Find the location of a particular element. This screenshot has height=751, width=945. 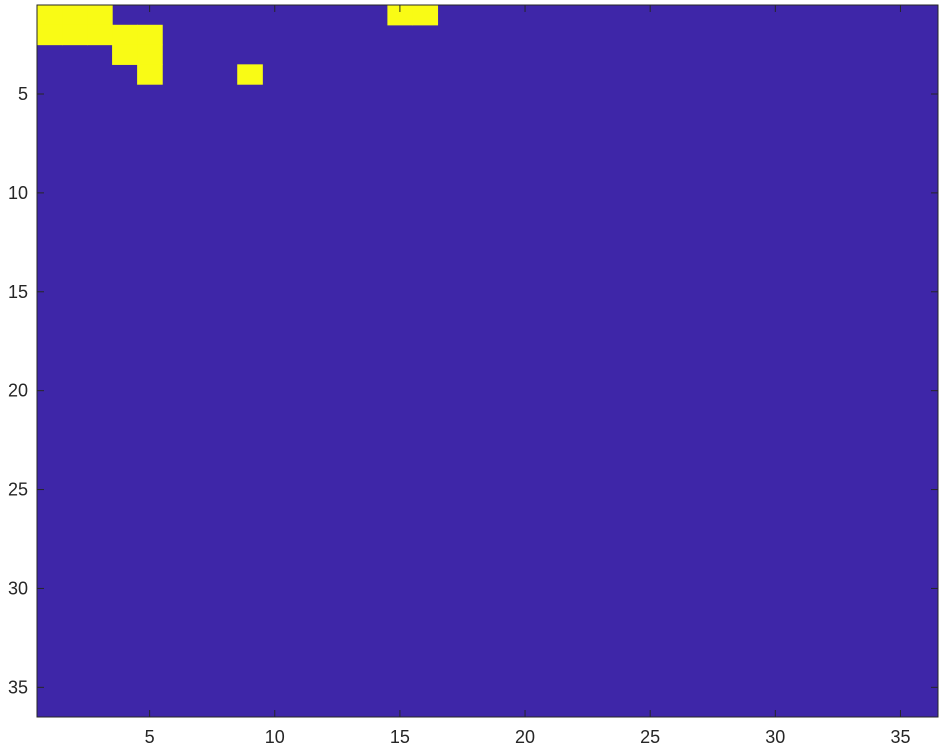

y-tick-label: 5 is located at coordinates (23, 94).